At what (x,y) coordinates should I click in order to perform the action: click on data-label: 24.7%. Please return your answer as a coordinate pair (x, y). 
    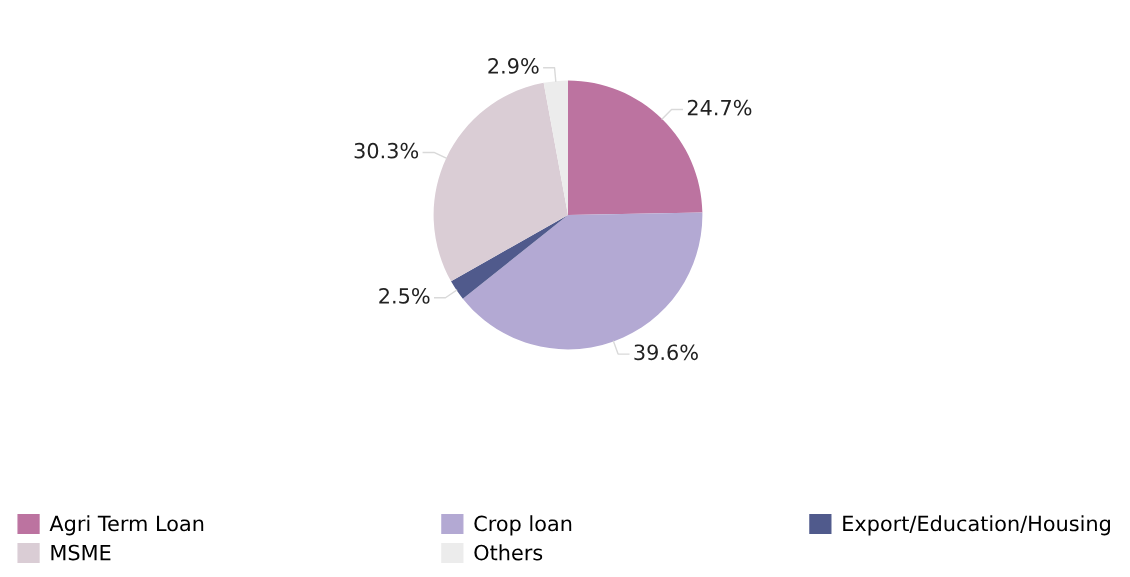
    Looking at the image, I should click on (719, 107).